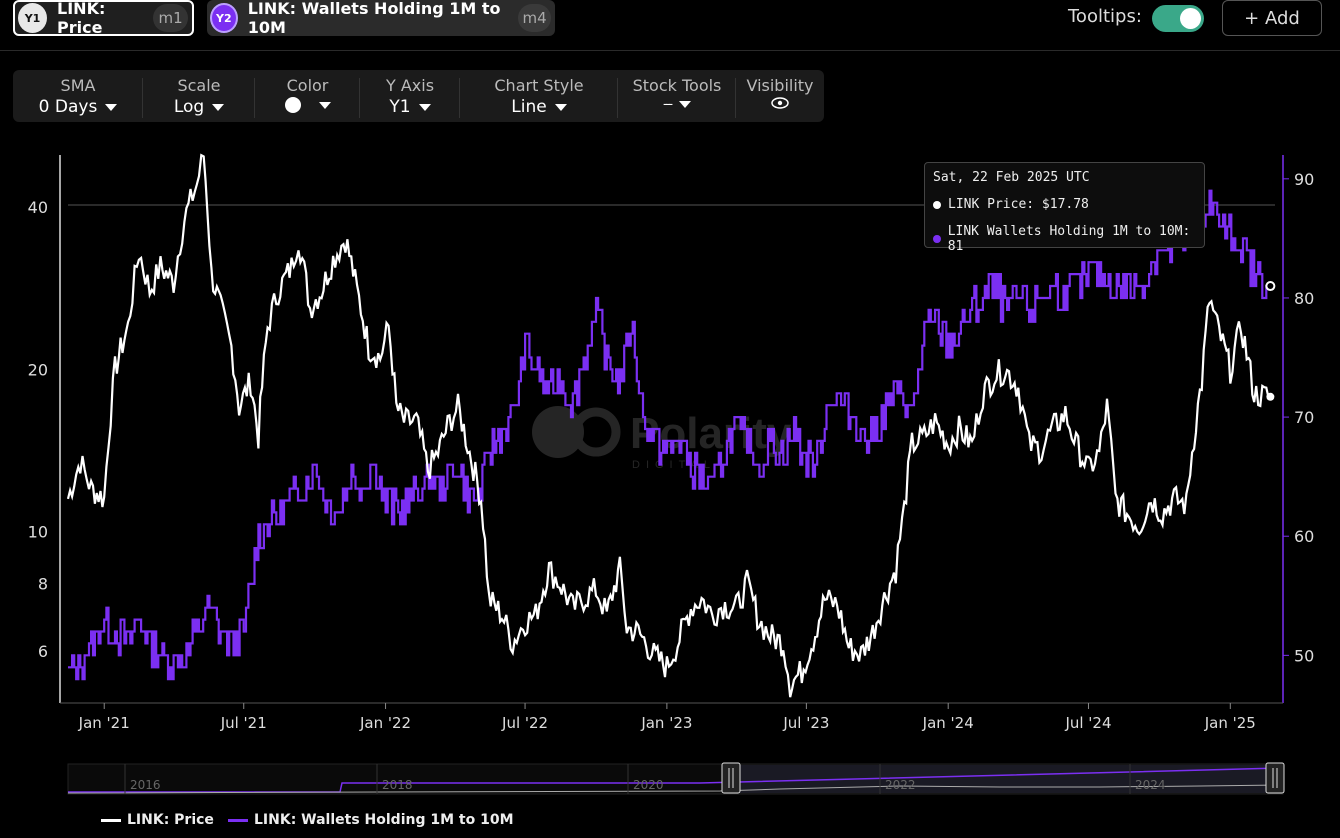 This screenshot has width=1340, height=838. What do you see at coordinates (1304, 298) in the screenshot?
I see `y-right-tick-label: 80` at bounding box center [1304, 298].